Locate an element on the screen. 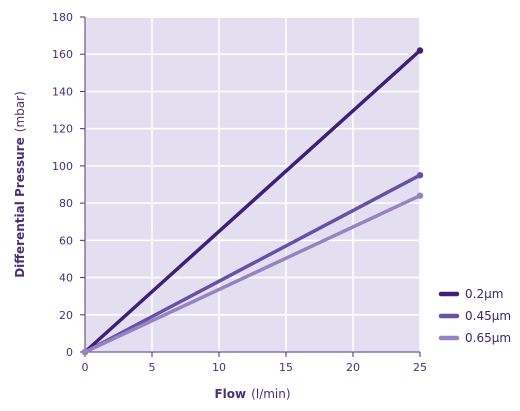  legend-label: 0.65µm is located at coordinates (488, 338).